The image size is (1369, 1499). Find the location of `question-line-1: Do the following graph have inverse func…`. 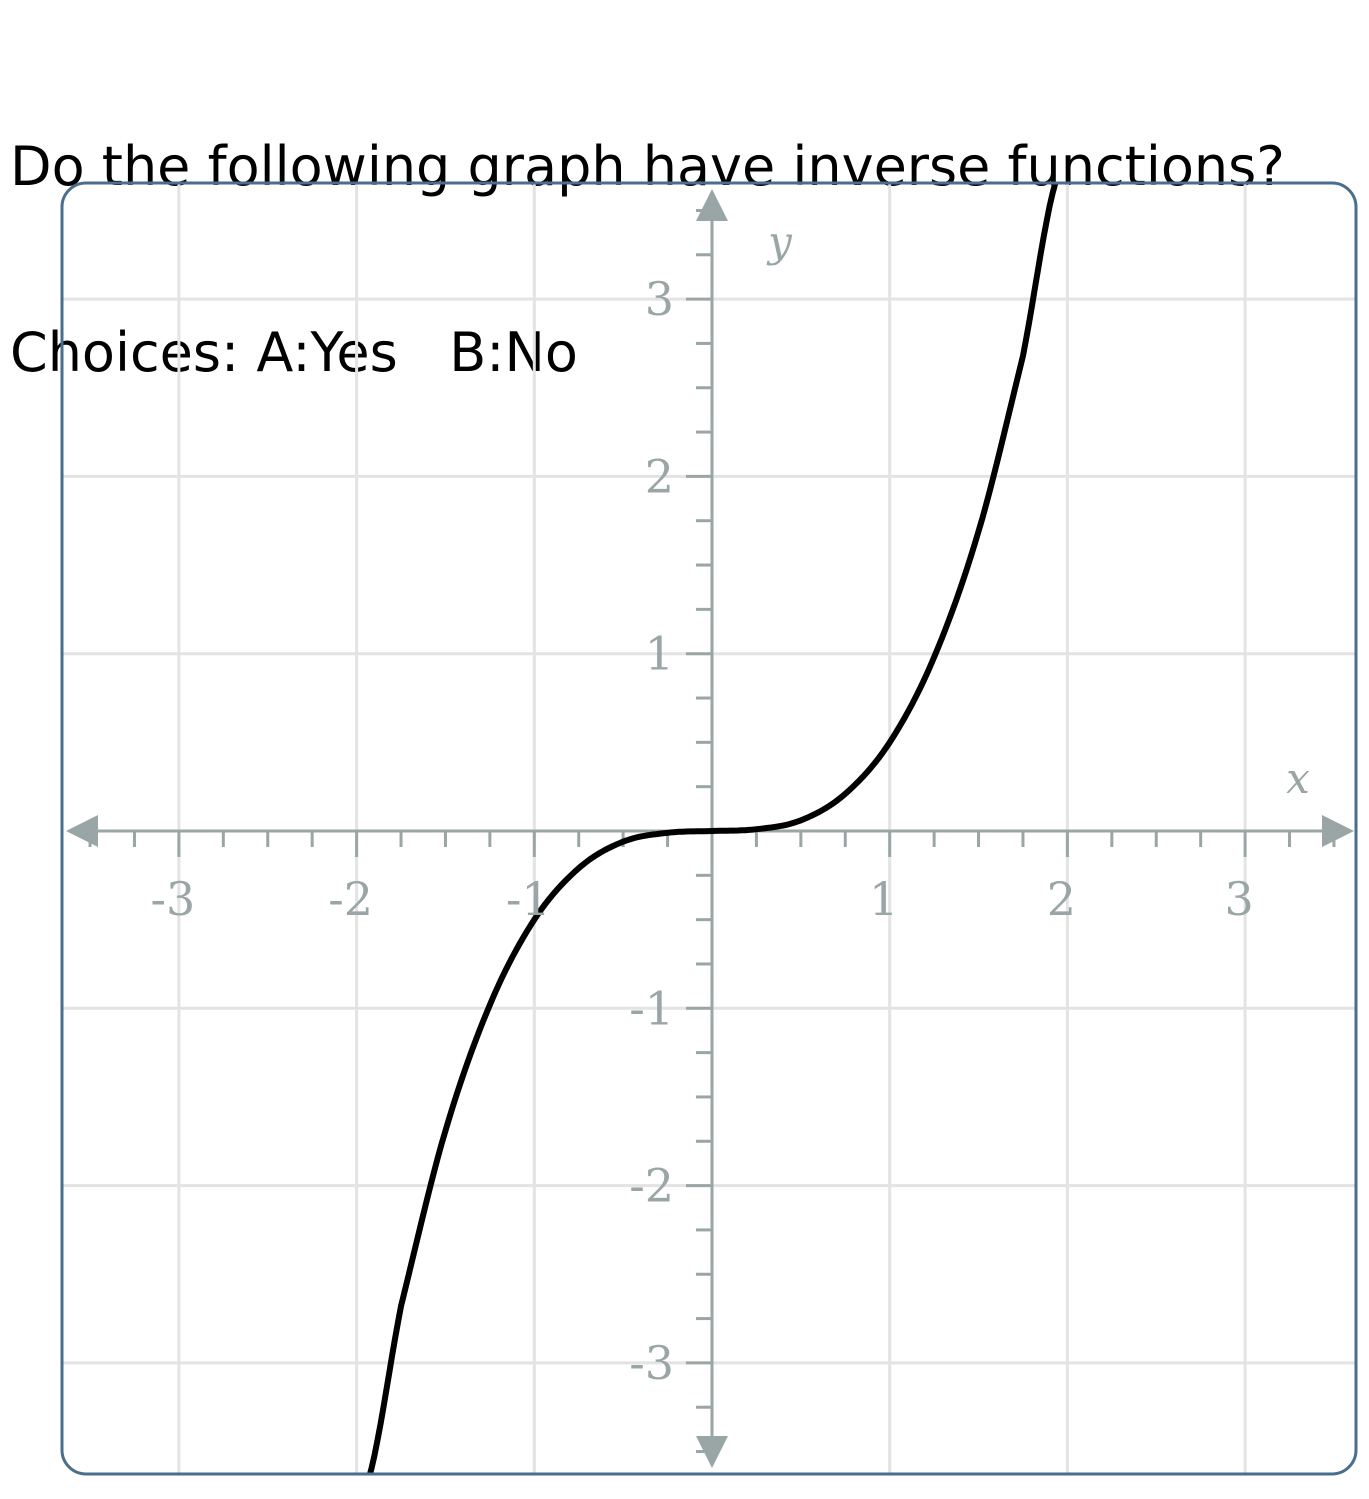

question-line-1: Do the following graph have inverse func… is located at coordinates (647, 166).